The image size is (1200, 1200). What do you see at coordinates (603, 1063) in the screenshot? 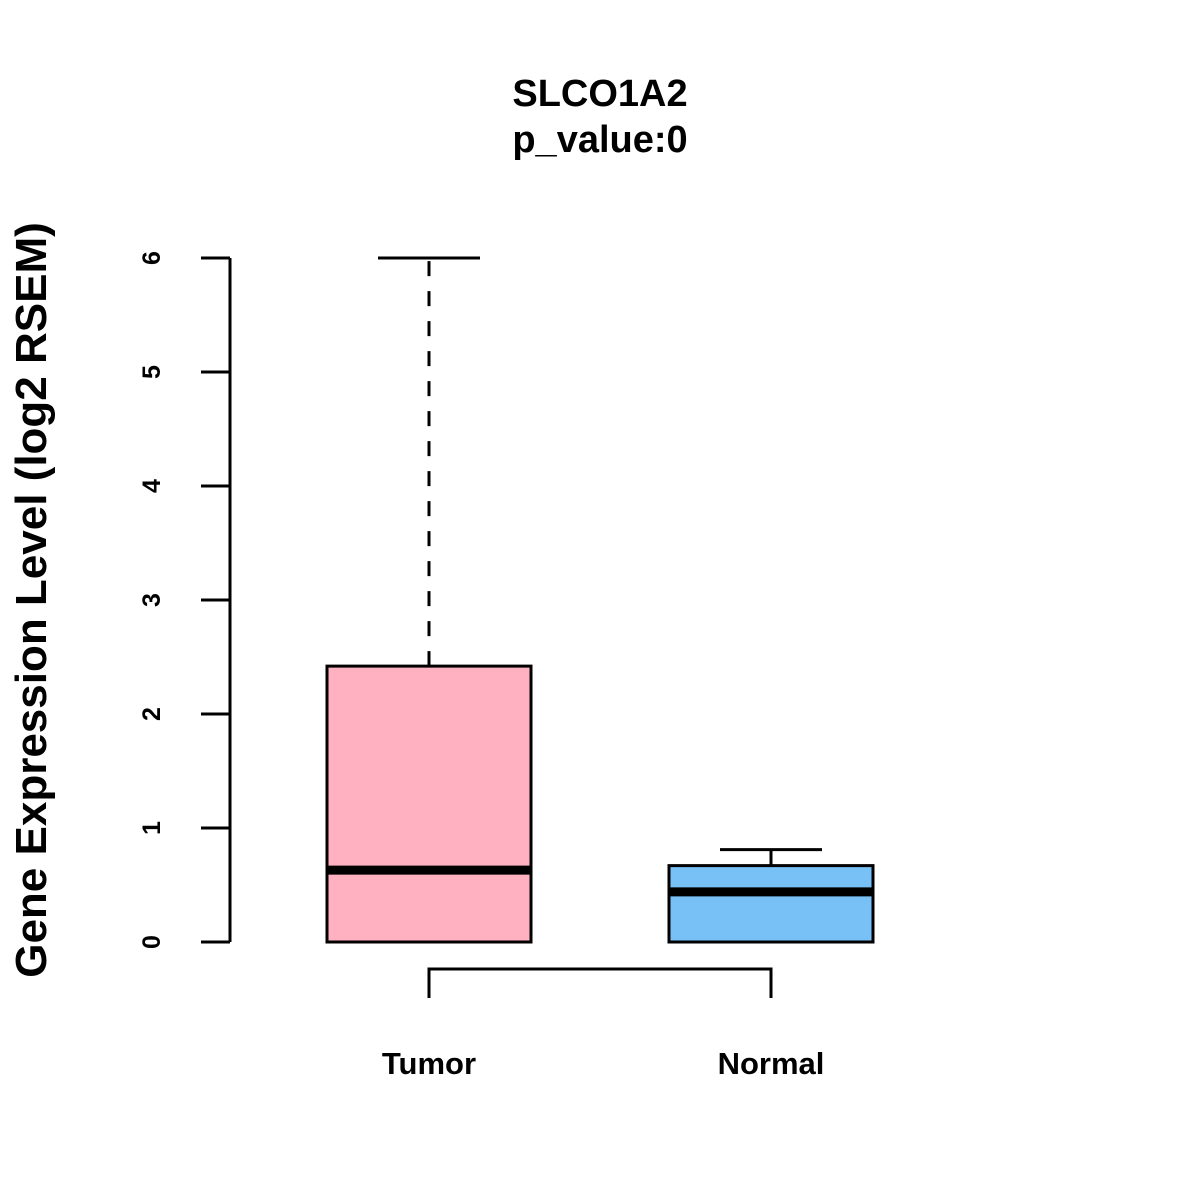
I see `category-labels: Tumor Normal` at bounding box center [603, 1063].